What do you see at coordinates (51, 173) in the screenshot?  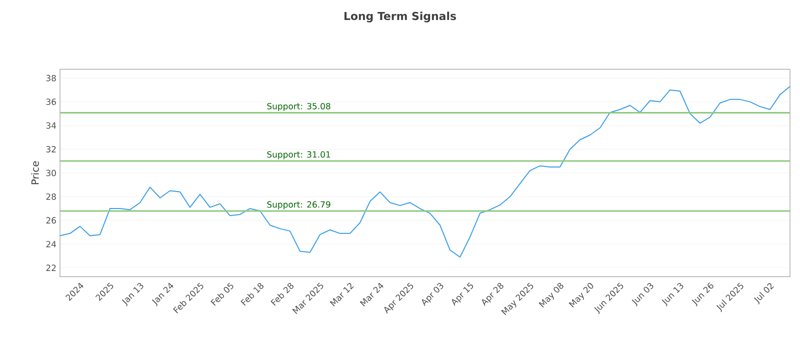 I see `y-tick-label: 30` at bounding box center [51, 173].